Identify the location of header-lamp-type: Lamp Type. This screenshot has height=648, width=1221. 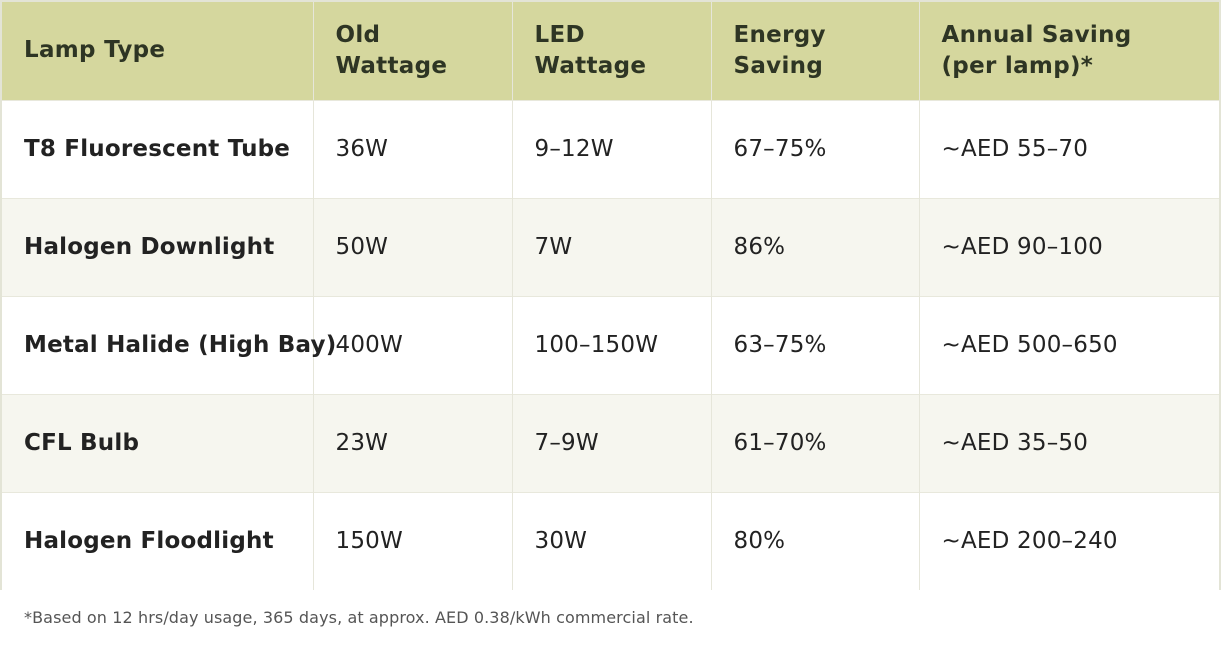
(157, 51).